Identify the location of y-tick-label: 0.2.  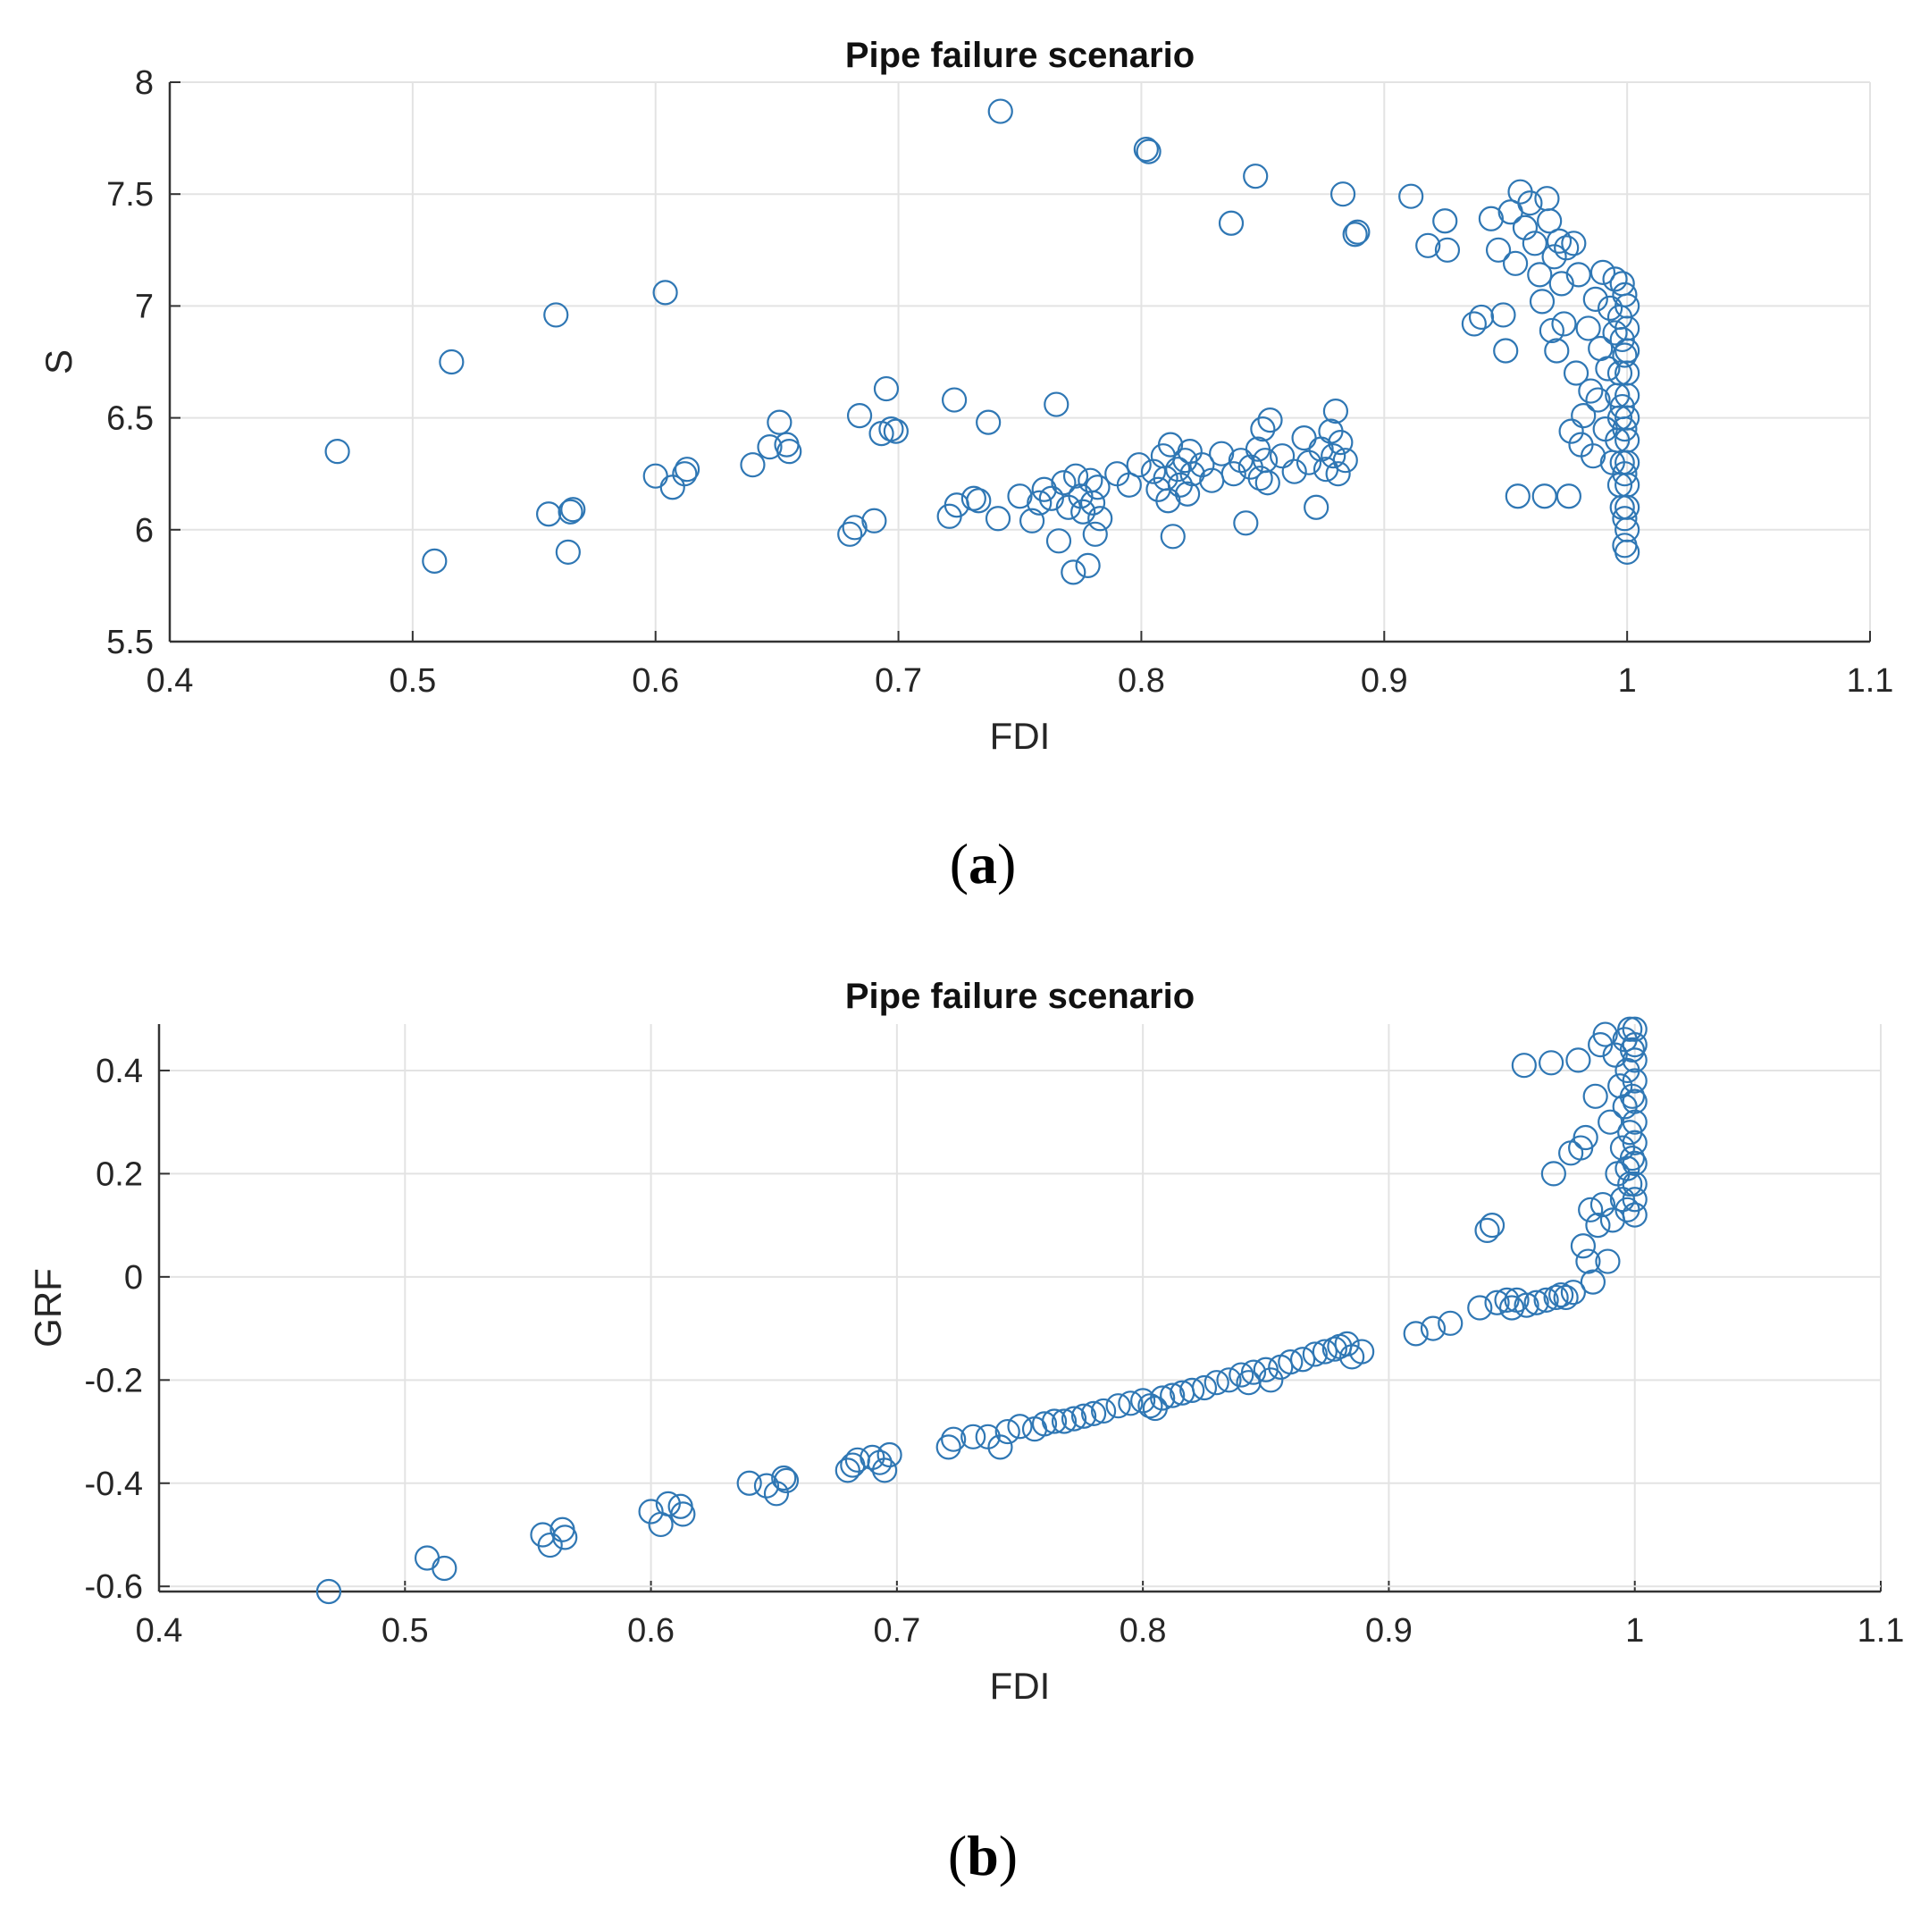
(119, 1174).